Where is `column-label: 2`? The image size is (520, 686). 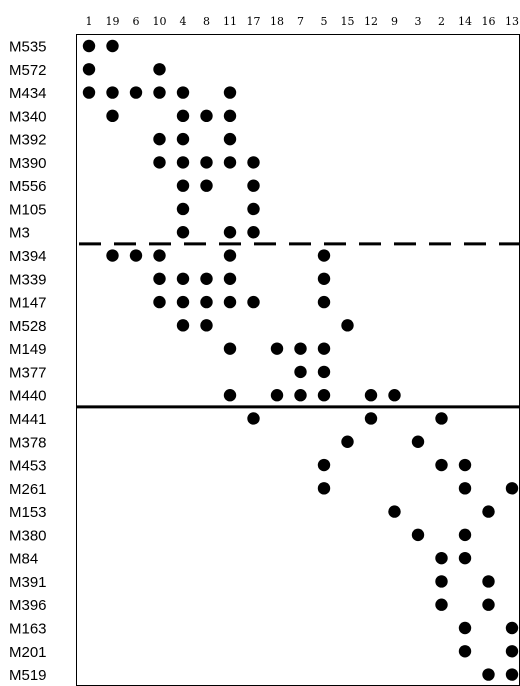 column-label: 2 is located at coordinates (441, 21).